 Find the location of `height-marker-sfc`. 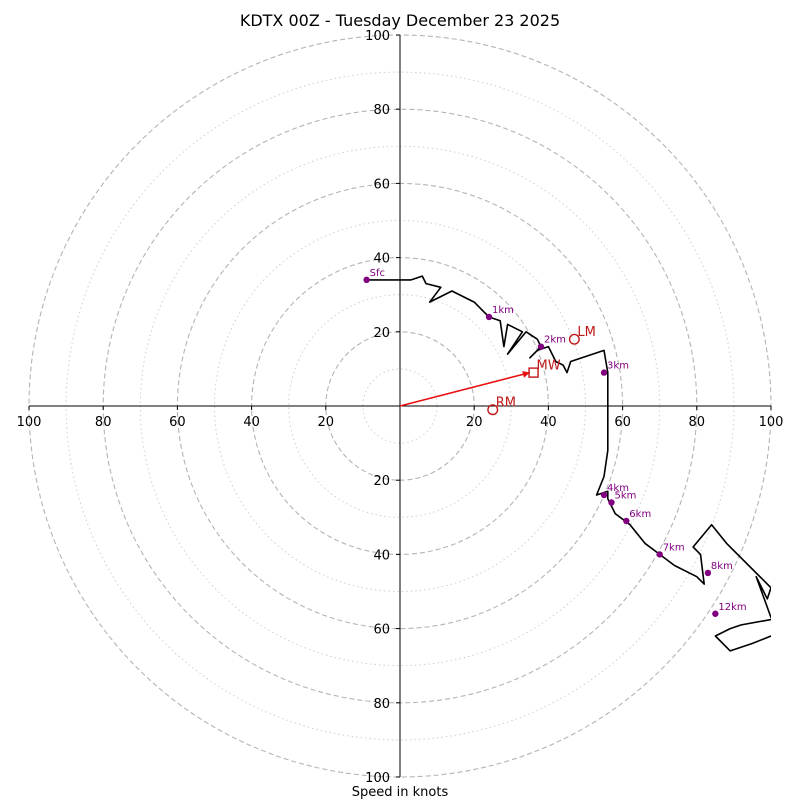

height-marker-sfc is located at coordinates (366, 280).